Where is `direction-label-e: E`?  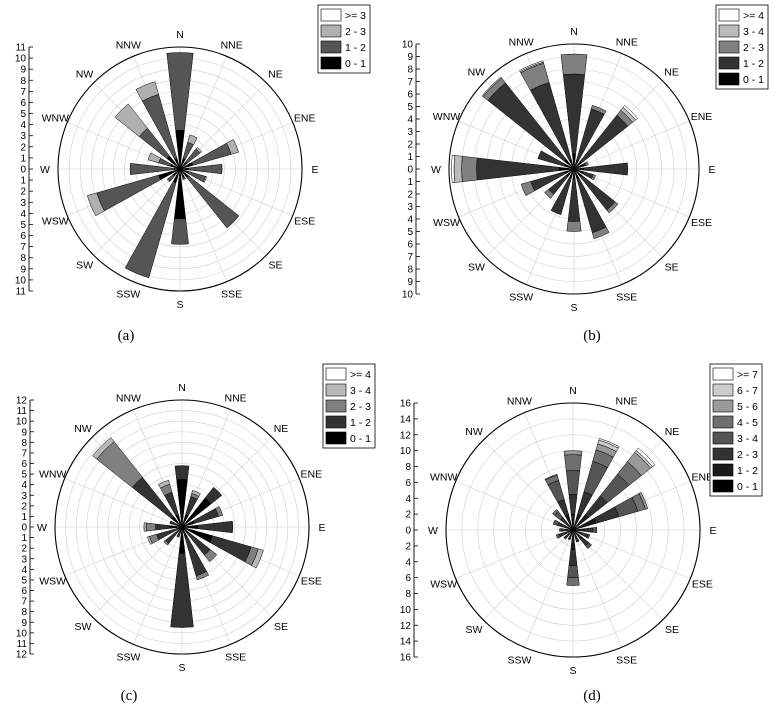
direction-label-e: E is located at coordinates (314, 170).